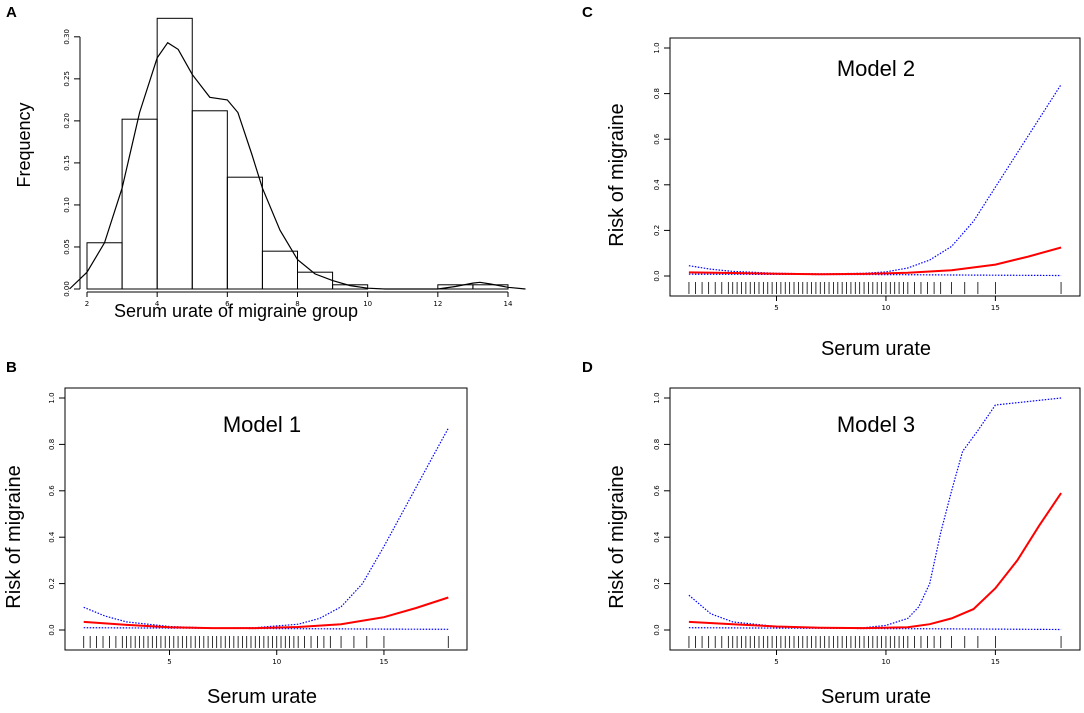 Image resolution: width=1084 pixels, height=713 pixels. Describe the element at coordinates (11, 12) in the screenshot. I see `panel-a-letter: A` at that location.